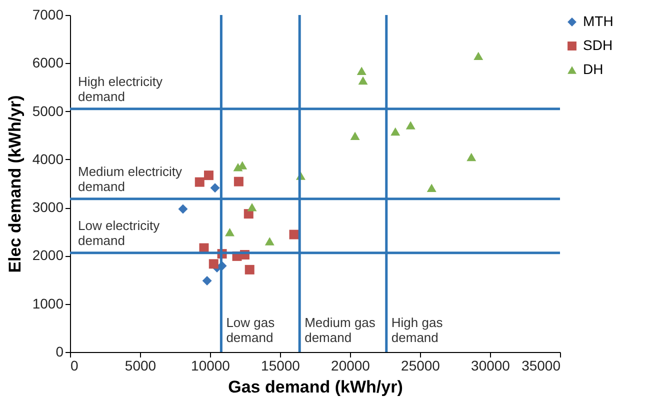 The height and width of the screenshot is (417, 652). What do you see at coordinates (48, 62) in the screenshot?
I see `y-tick-label: 6000` at bounding box center [48, 62].